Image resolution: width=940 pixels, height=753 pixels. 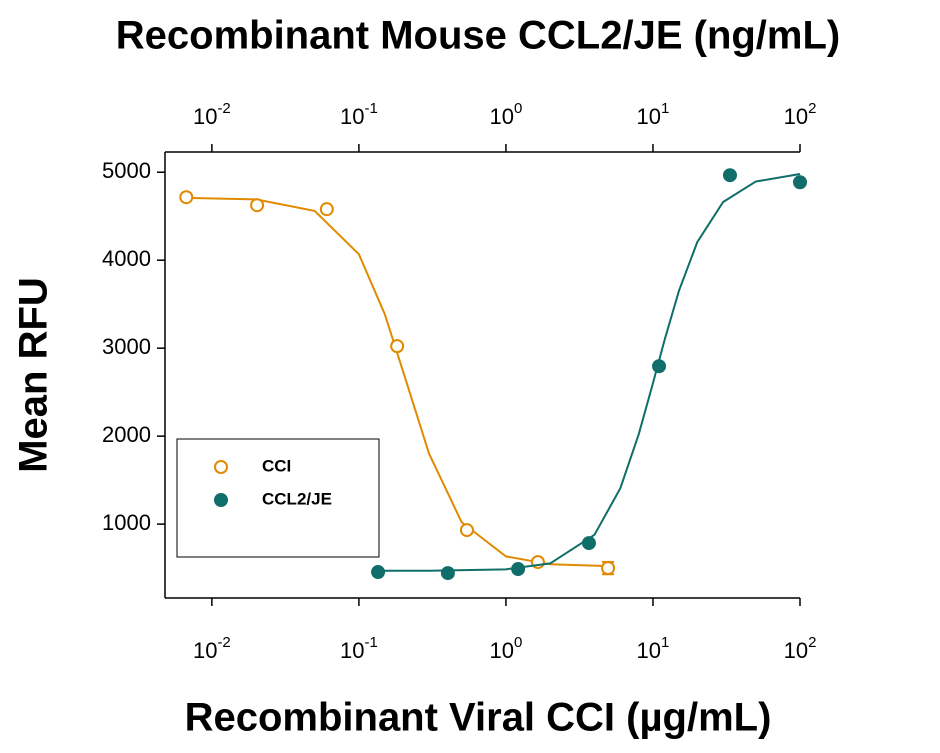 What do you see at coordinates (34, 375) in the screenshot?
I see `y-axis-label: Mean RFU` at bounding box center [34, 375].